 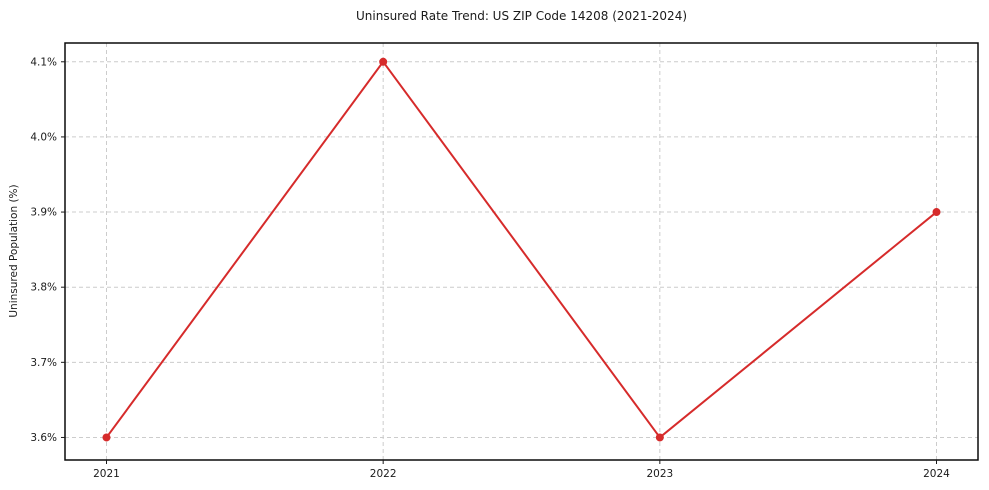 What do you see at coordinates (659, 474) in the screenshot?
I see `x-tick-label: 2023` at bounding box center [659, 474].